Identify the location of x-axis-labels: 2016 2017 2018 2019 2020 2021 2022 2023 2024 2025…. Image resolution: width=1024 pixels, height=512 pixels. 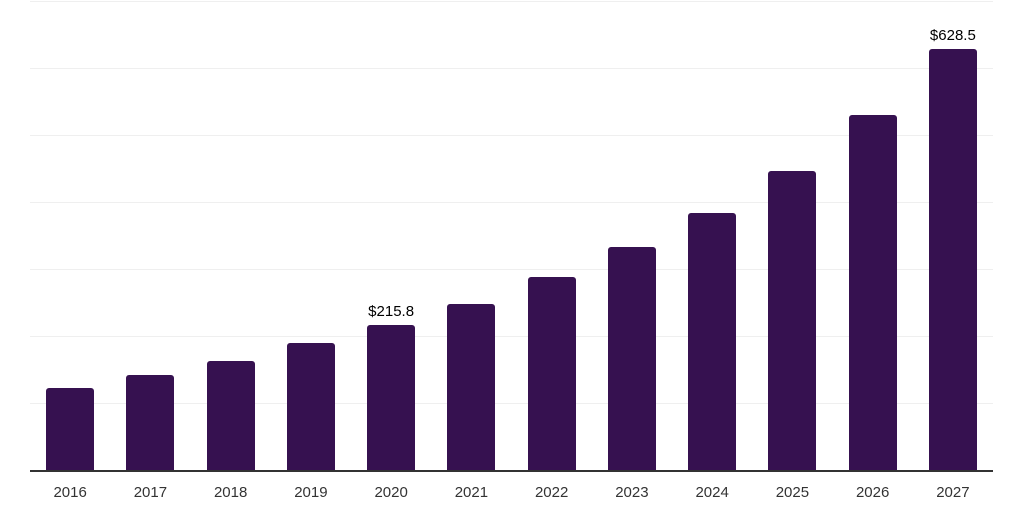
(511, 492).